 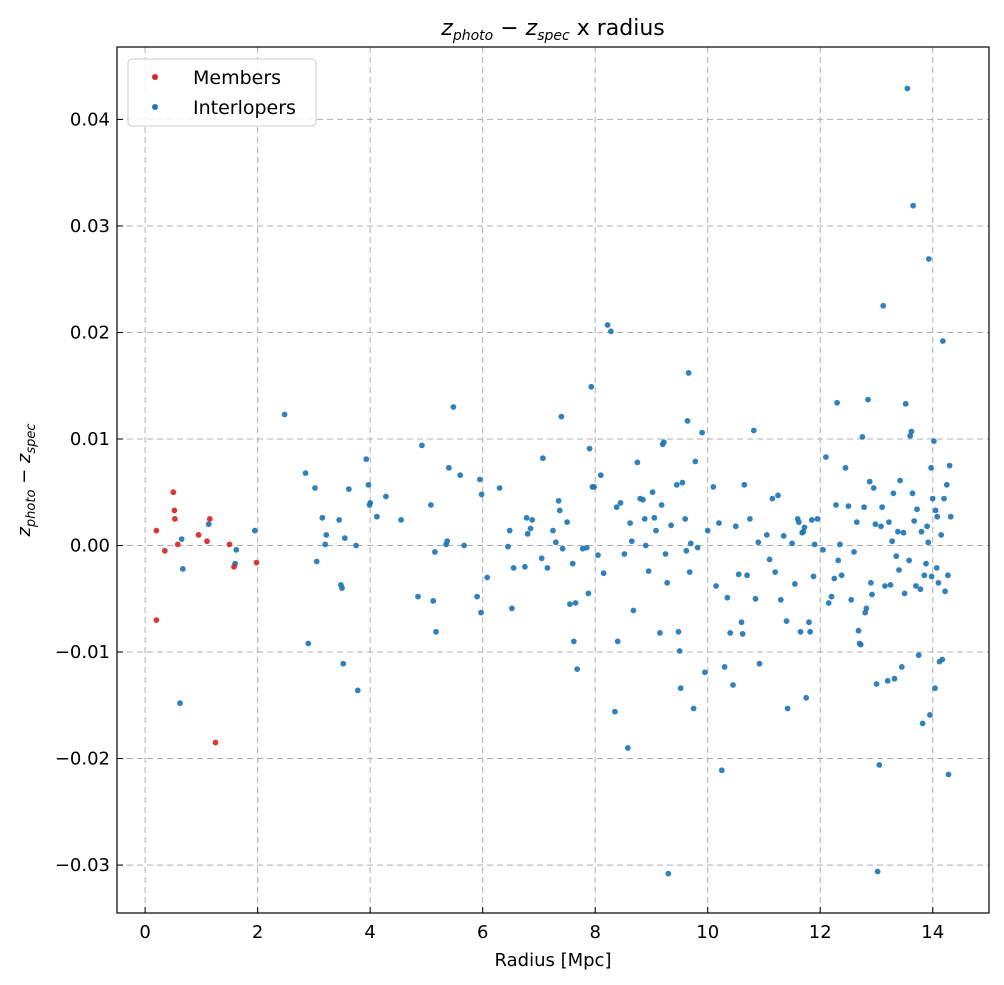 What do you see at coordinates (155, 77) in the screenshot?
I see `legend-marker-members` at bounding box center [155, 77].